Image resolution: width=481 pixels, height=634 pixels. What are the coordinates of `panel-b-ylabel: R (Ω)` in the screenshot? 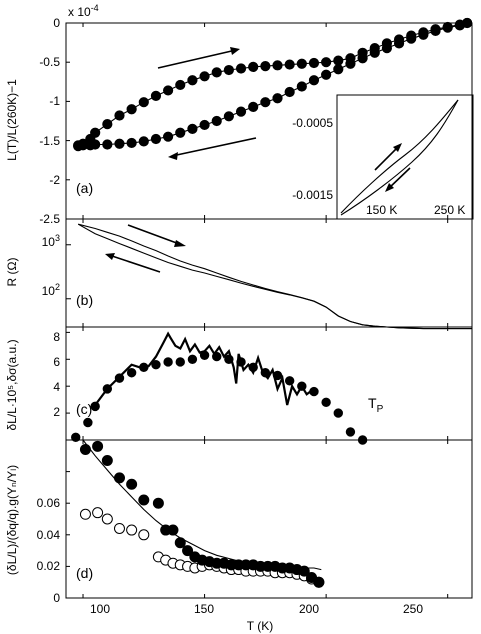 It's located at (12, 272).